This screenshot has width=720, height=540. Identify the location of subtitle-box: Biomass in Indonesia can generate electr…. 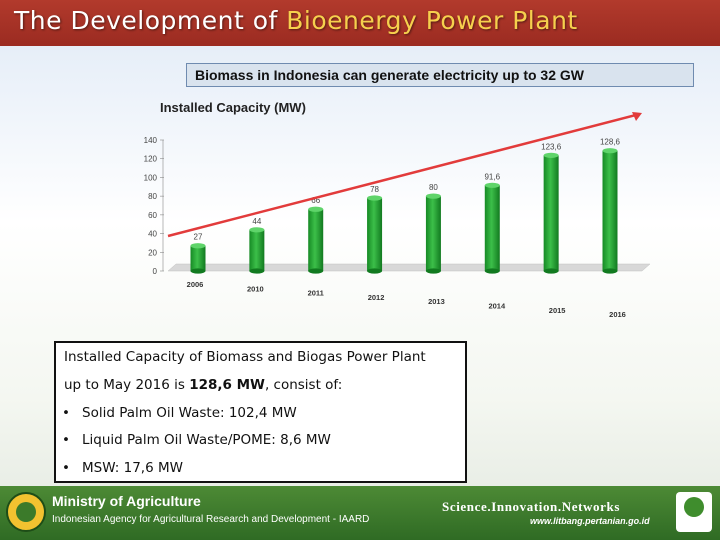
(440, 75).